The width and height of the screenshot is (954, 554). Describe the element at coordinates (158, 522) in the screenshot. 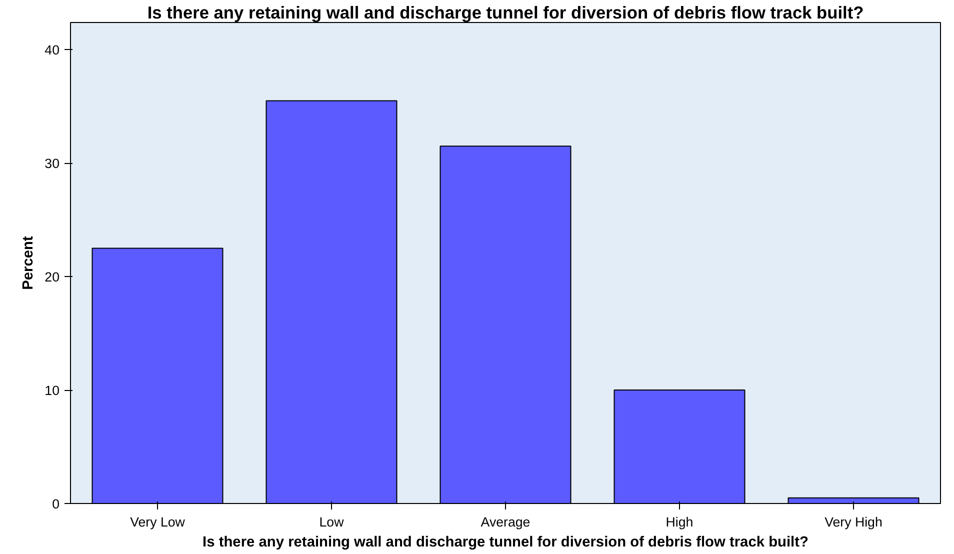

I see `x-tick-label: Very Low` at that location.